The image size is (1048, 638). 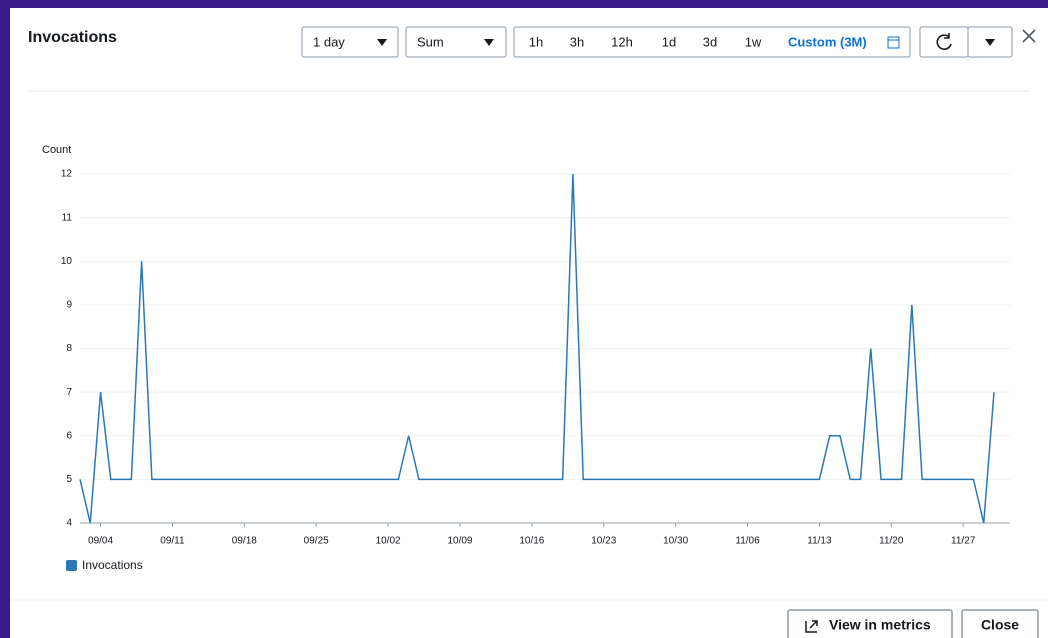 I want to click on y-tick-label: 7, so click(x=69, y=392).